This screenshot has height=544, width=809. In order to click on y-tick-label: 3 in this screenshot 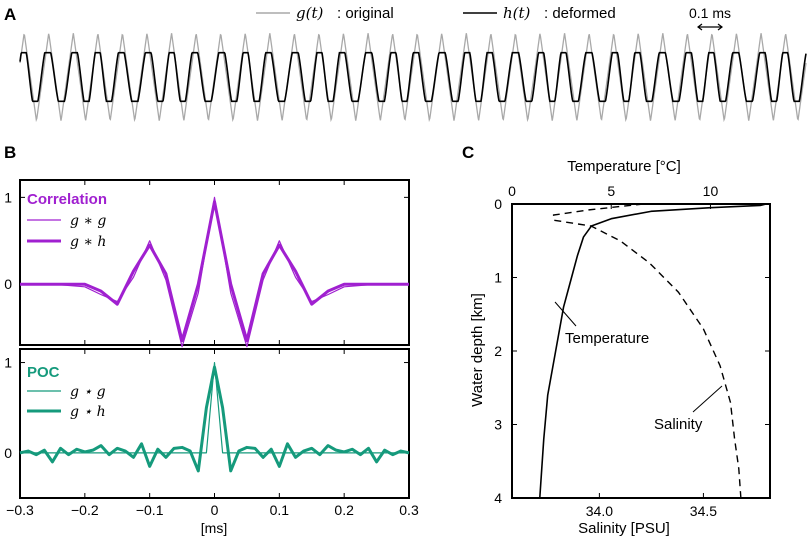, I will do `click(498, 425)`.